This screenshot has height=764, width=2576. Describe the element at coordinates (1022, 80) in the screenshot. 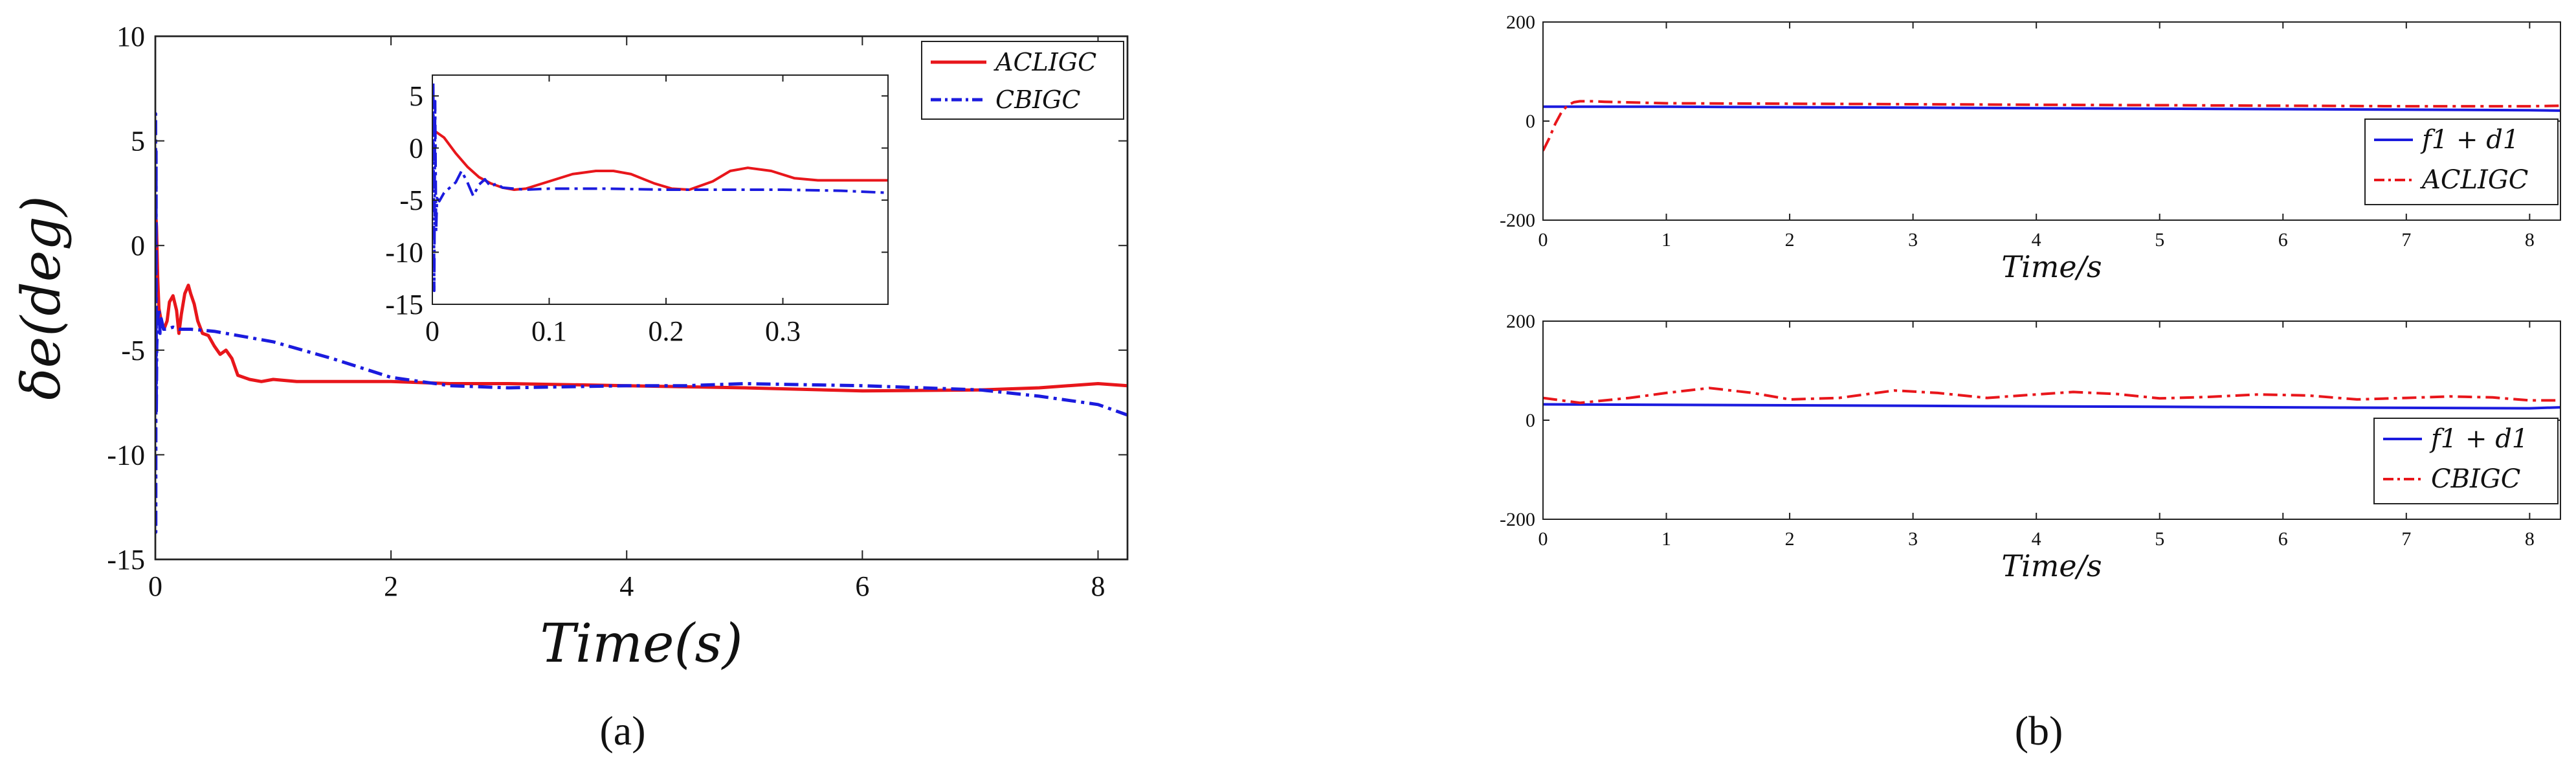

I see `a-main-legend-box` at that location.